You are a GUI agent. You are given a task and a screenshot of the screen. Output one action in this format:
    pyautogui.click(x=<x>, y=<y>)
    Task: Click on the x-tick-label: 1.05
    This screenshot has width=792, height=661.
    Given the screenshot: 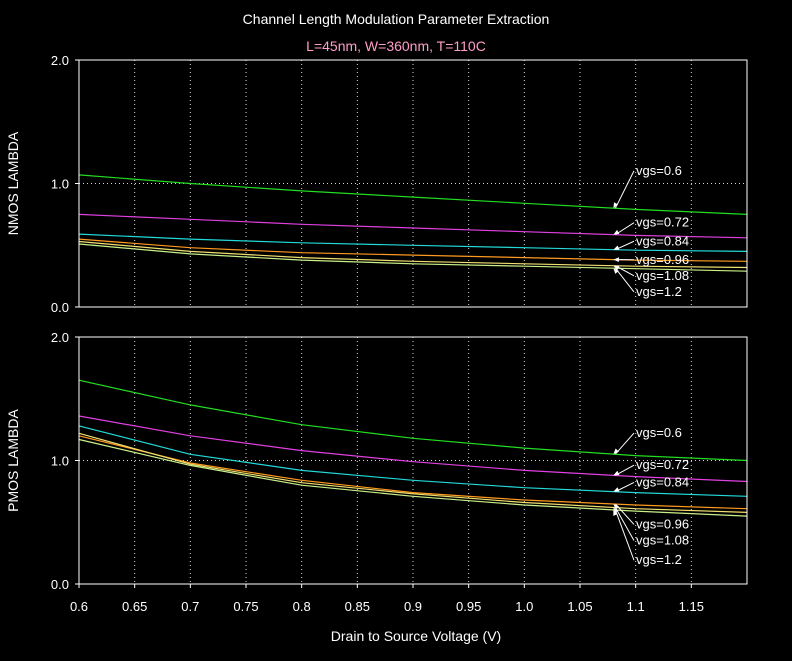 What is the action you would take?
    pyautogui.click(x=579, y=606)
    